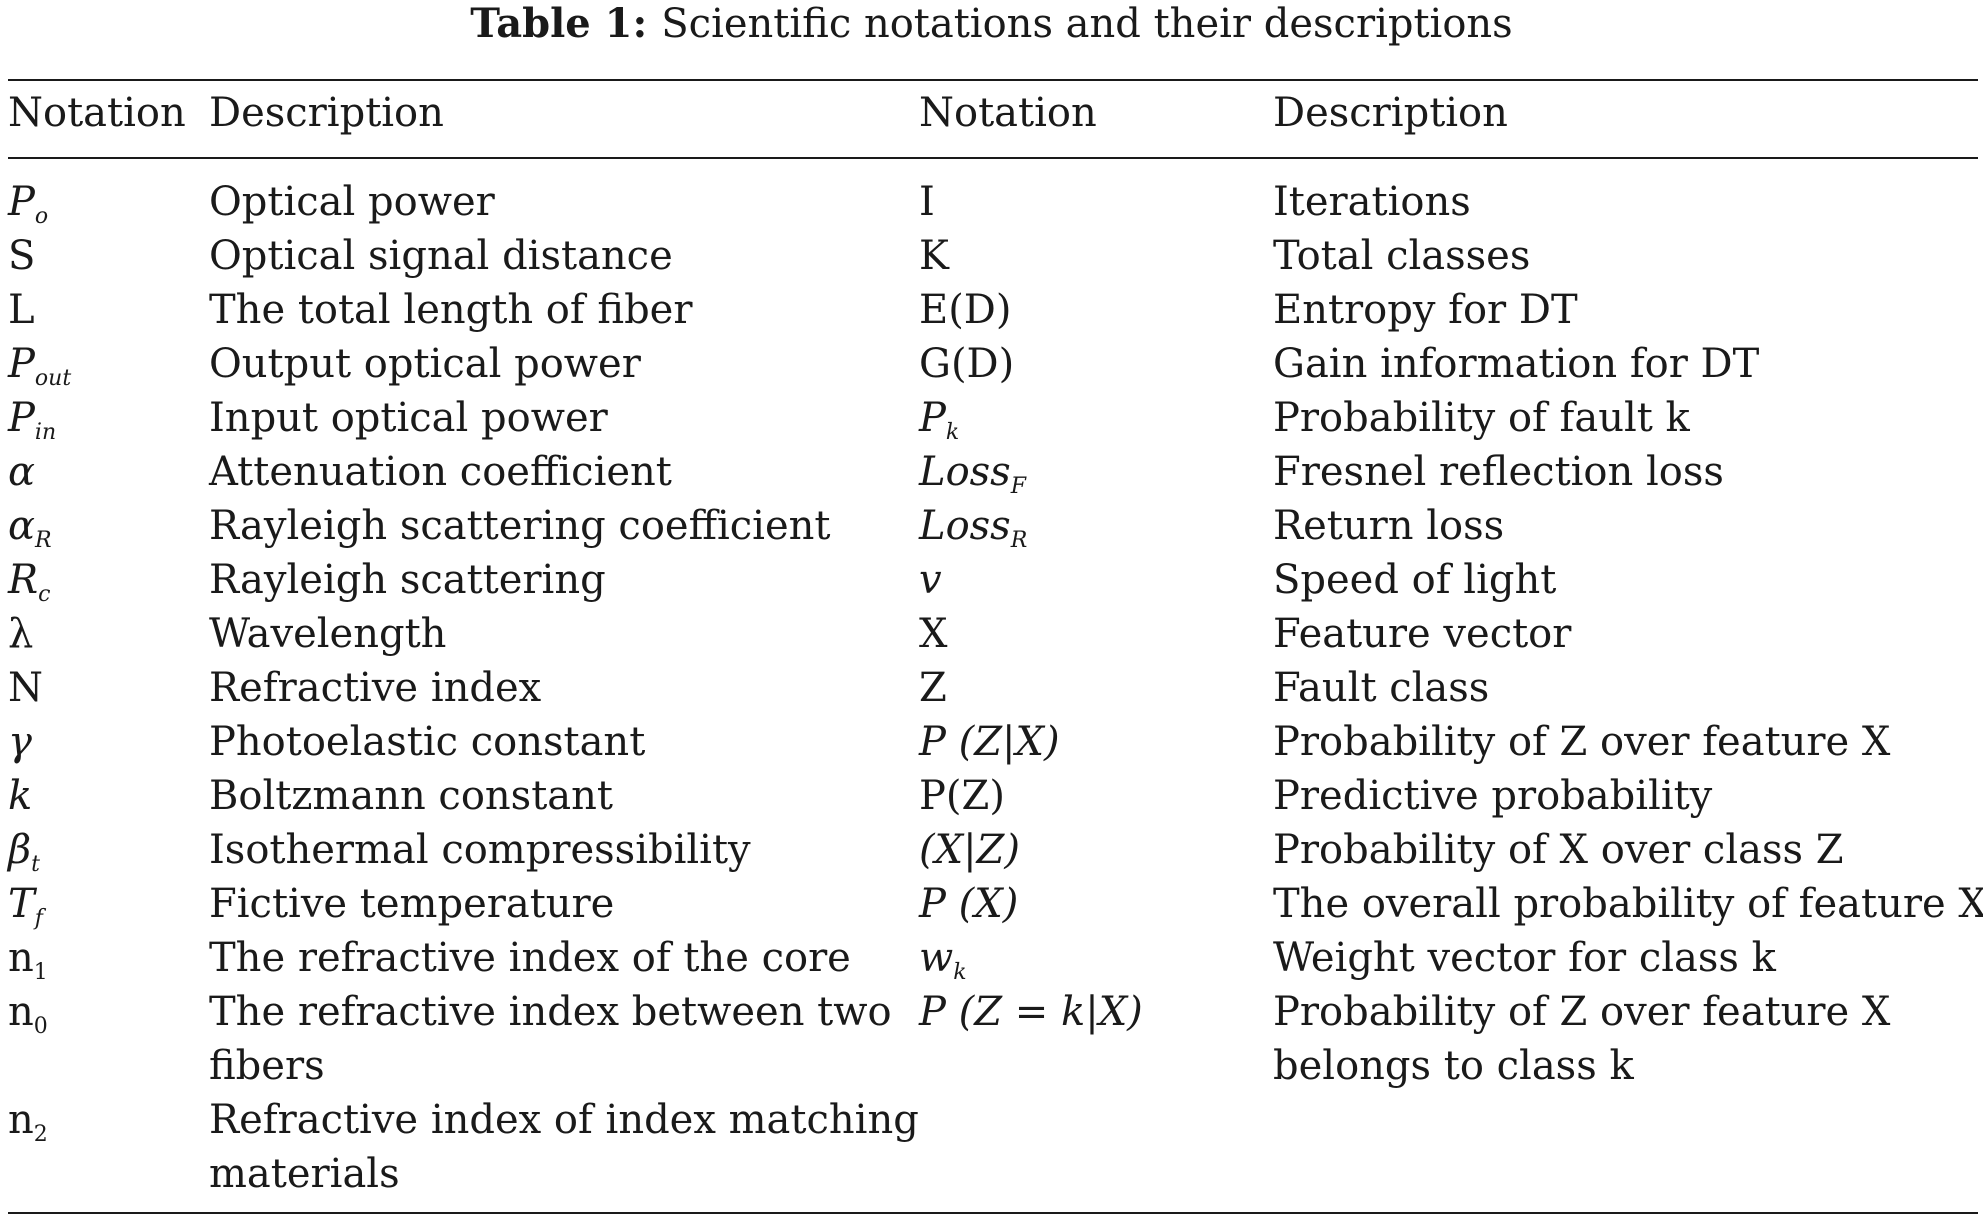 This screenshot has height=1221, width=1983. What do you see at coordinates (25, 688) in the screenshot?
I see `notation-symbol: N` at bounding box center [25, 688].